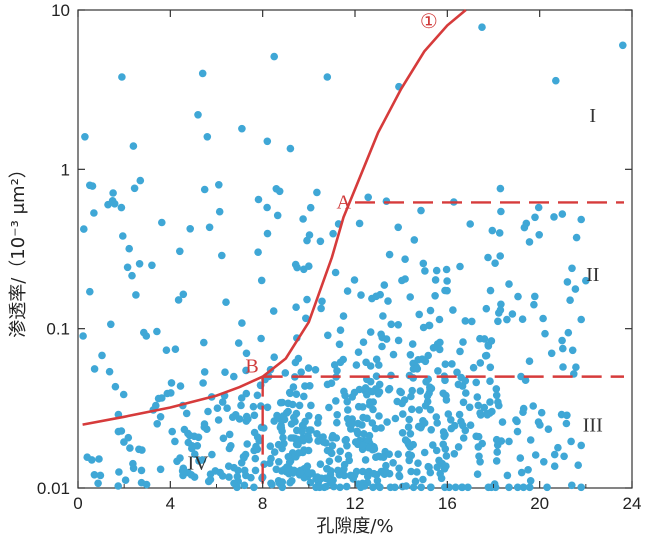 Image resolution: width=650 pixels, height=544 pixels. I want to click on x-tick-label: 4, so click(170, 503).